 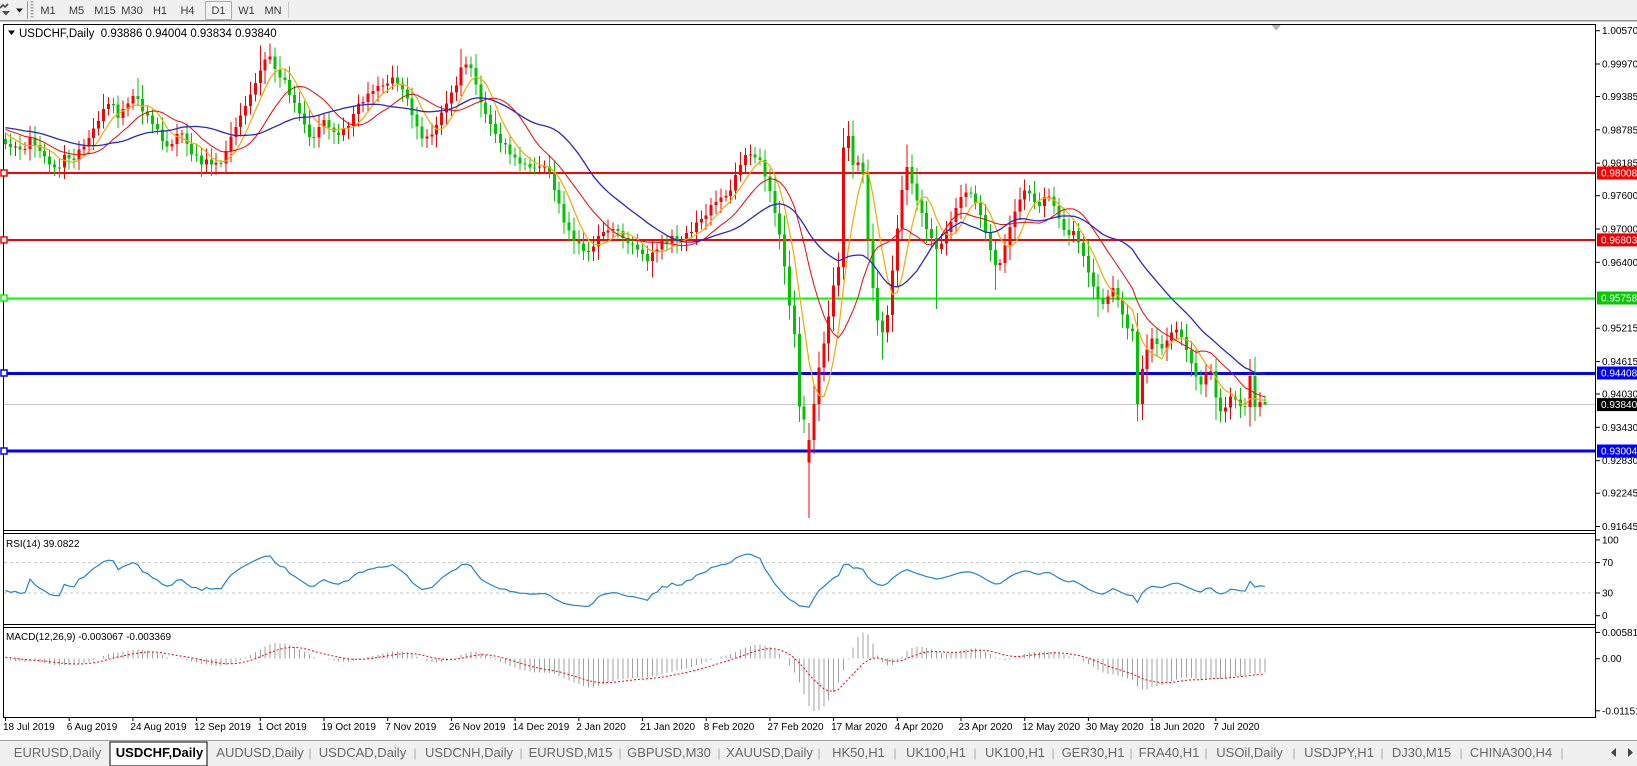 I want to click on svg-text: 1.00570, so click(x=1619, y=31).